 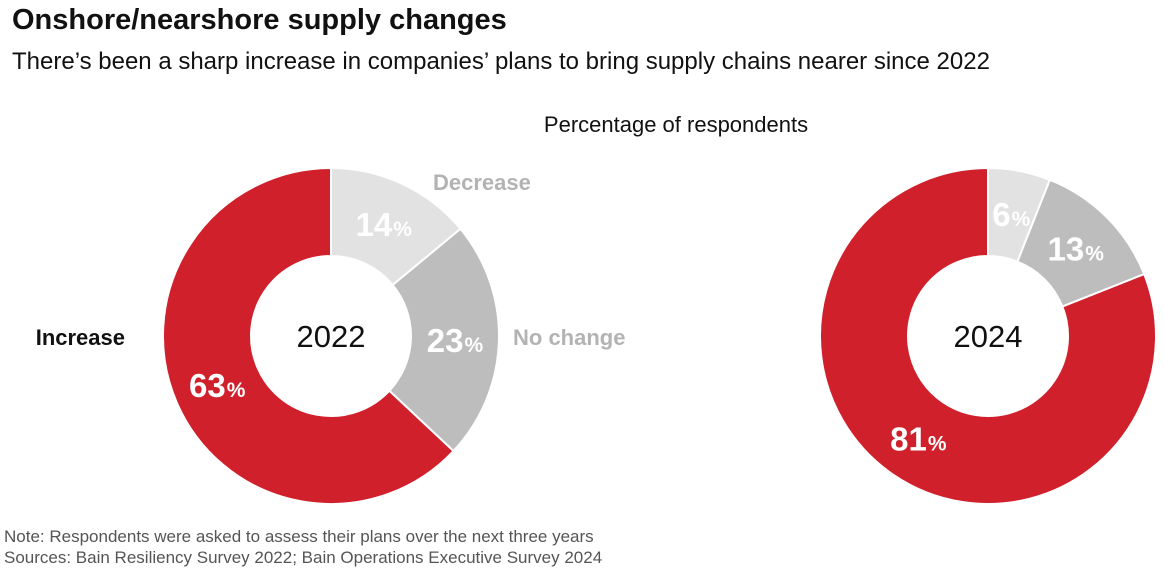 What do you see at coordinates (217, 385) in the screenshot?
I see `value-label: 63%` at bounding box center [217, 385].